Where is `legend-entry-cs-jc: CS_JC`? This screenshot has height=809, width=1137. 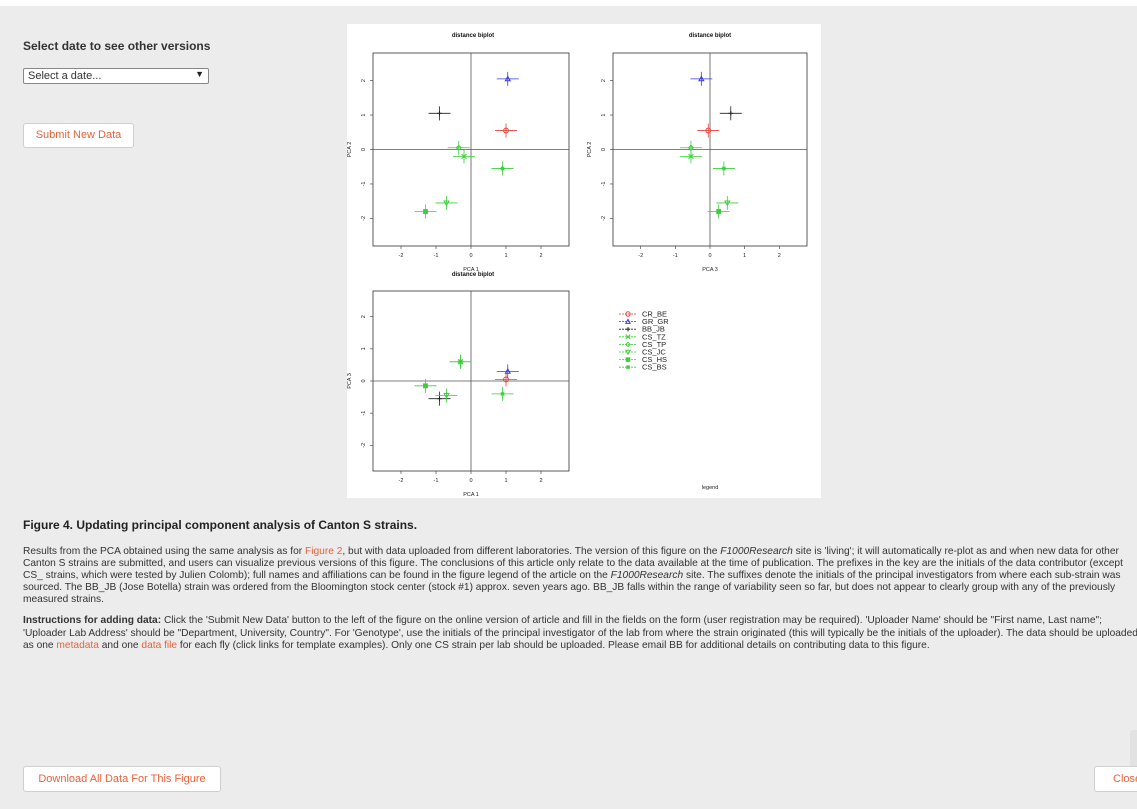 legend-entry-cs-jc: CS_JC is located at coordinates (642, 352).